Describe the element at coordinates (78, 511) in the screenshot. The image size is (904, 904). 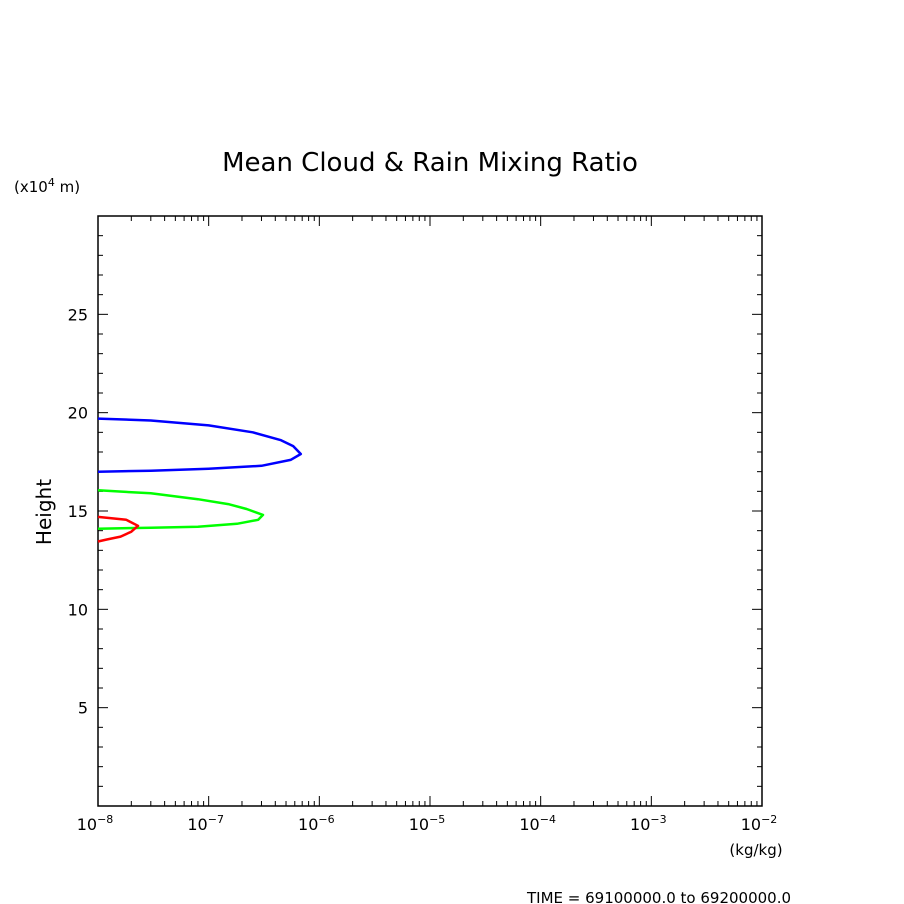
I see `y-tick-label: 15` at that location.